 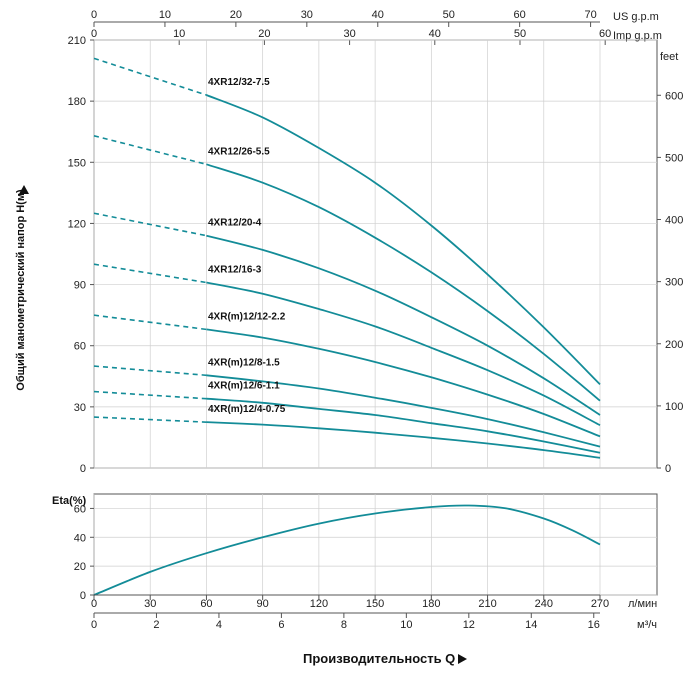 What do you see at coordinates (156, 625) in the screenshot?
I see `m3h-tick-label: 2` at bounding box center [156, 625].